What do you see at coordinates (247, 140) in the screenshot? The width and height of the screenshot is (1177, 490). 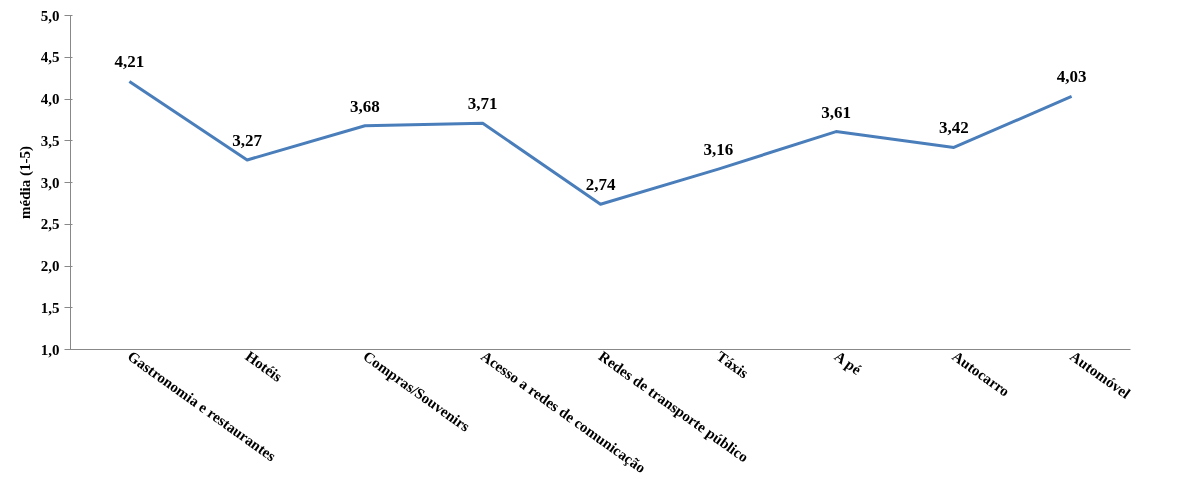 I see `data-label: 3,27` at bounding box center [247, 140].